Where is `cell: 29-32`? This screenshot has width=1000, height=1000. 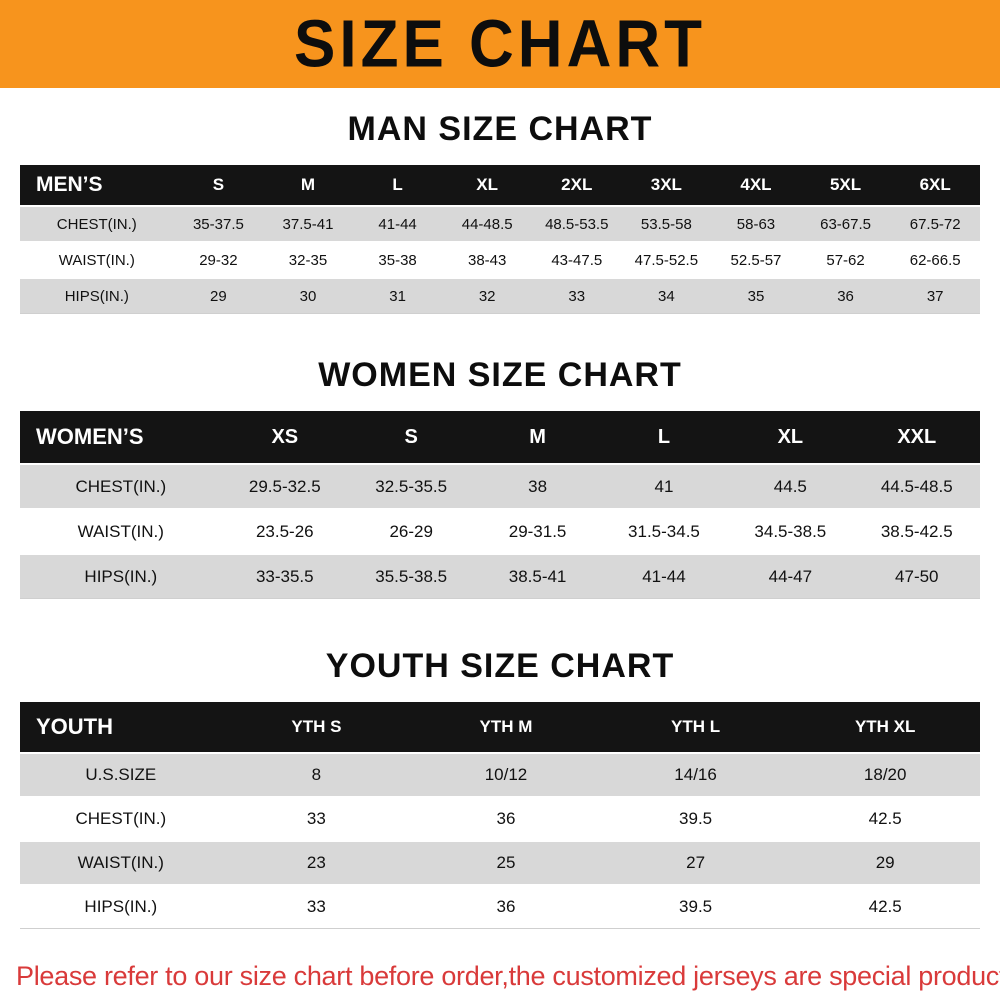 cell: 29-32 is located at coordinates (218, 260).